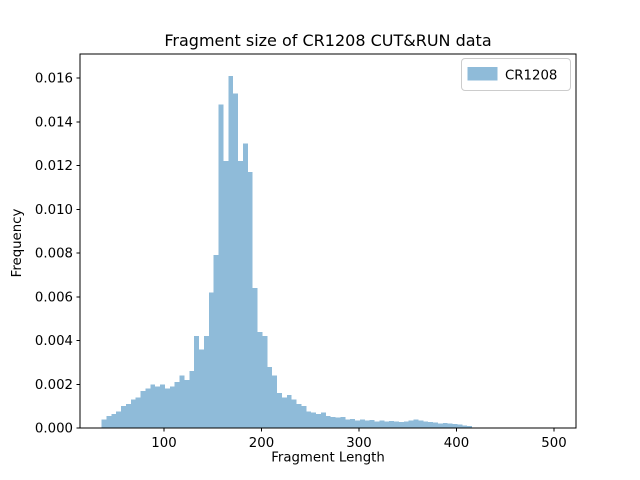  Describe the element at coordinates (482, 74) in the screenshot. I see `legend-swatch` at that location.